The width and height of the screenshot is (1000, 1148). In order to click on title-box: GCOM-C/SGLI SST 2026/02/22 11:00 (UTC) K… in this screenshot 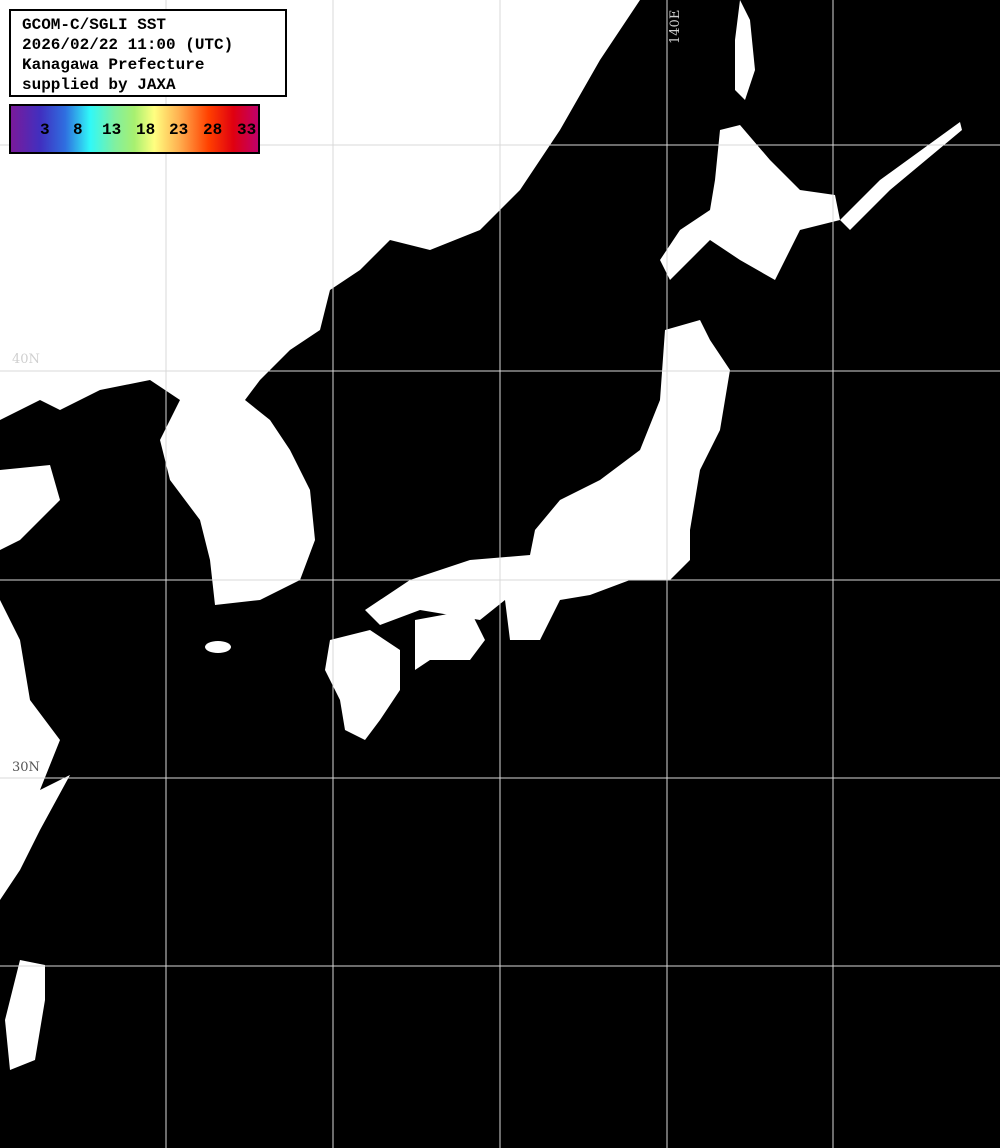, I will do `click(148, 53)`.